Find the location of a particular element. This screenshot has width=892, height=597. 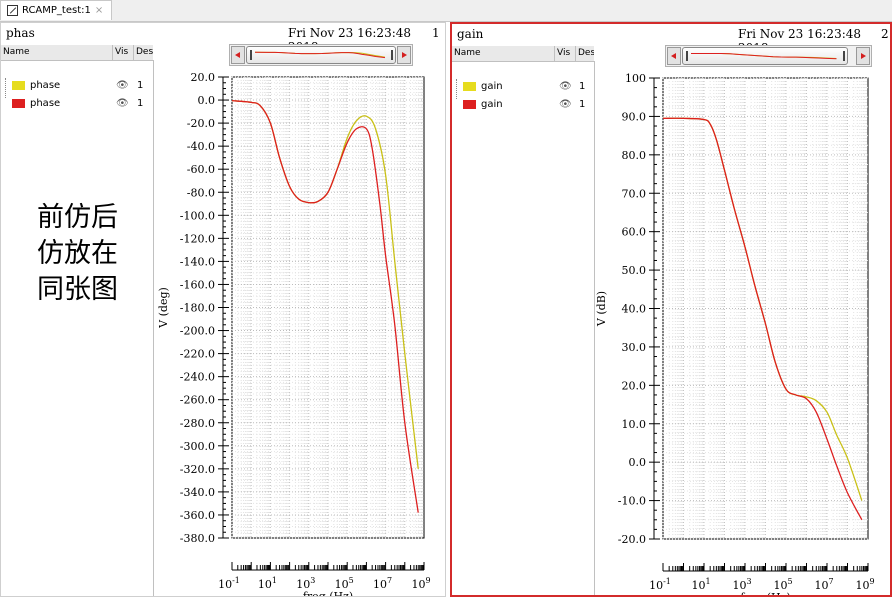

x-tick-label: 10³ is located at coordinates (741, 584).